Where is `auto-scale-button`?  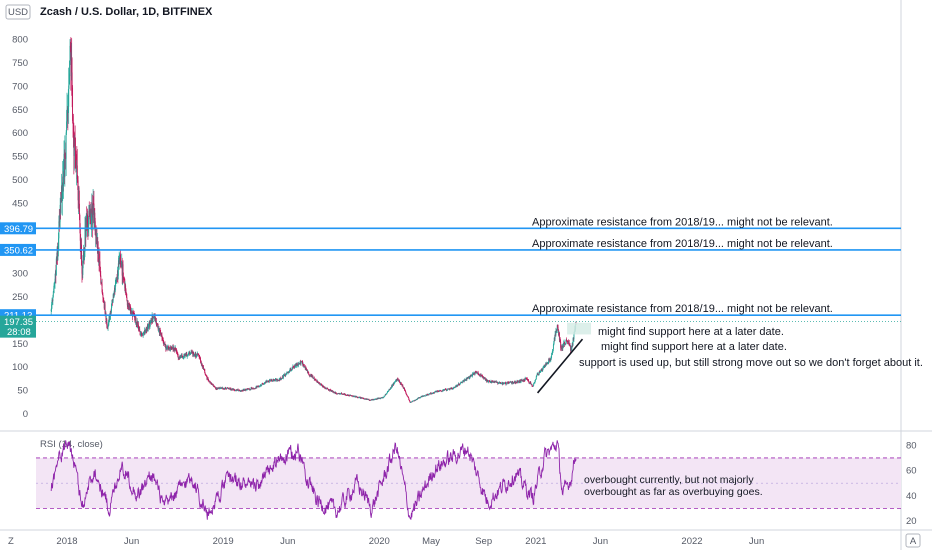 auto-scale-button is located at coordinates (913, 540).